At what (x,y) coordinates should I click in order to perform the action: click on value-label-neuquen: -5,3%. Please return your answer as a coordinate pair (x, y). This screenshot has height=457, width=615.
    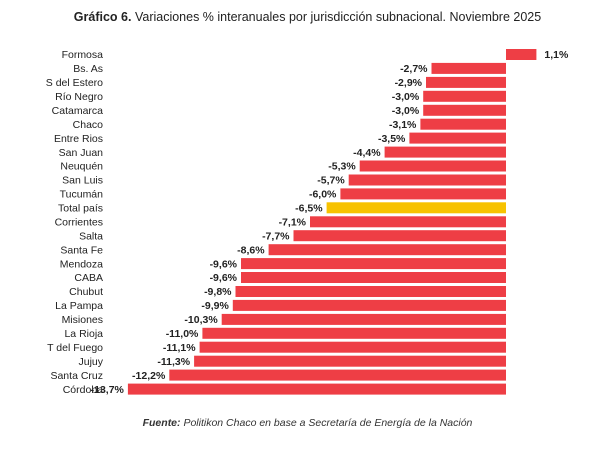
    Looking at the image, I should click on (342, 167).